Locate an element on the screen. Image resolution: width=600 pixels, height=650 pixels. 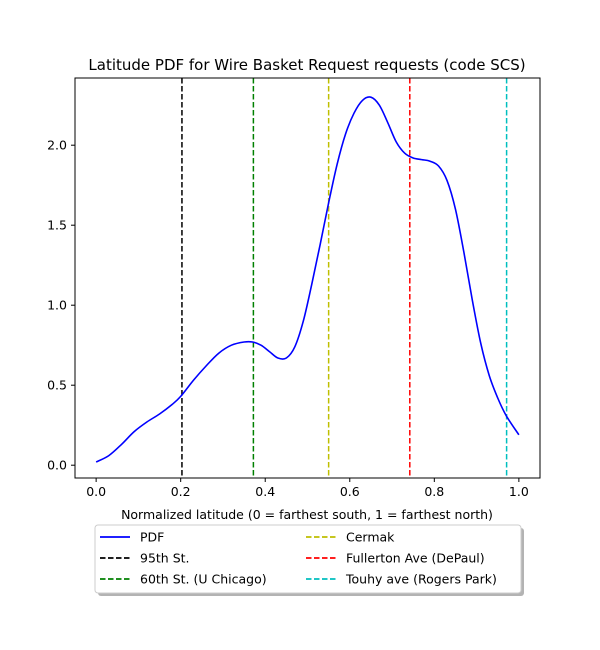
y-tick-label-3: 1.5 is located at coordinates (57, 225).